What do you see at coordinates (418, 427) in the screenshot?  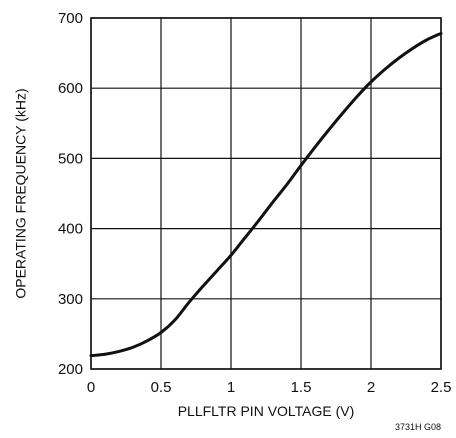 I see `figure-code: 3731H G08` at bounding box center [418, 427].